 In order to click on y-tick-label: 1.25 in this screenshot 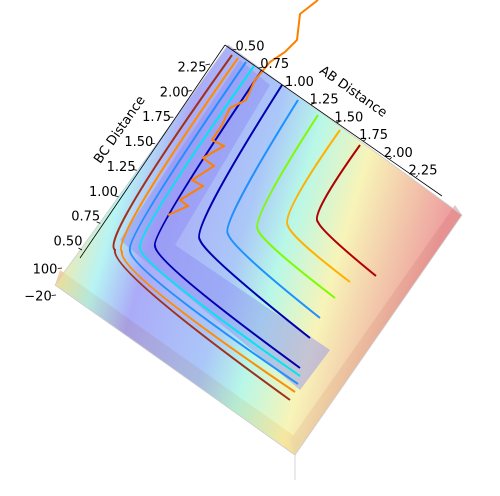, I will do `click(121, 167)`.